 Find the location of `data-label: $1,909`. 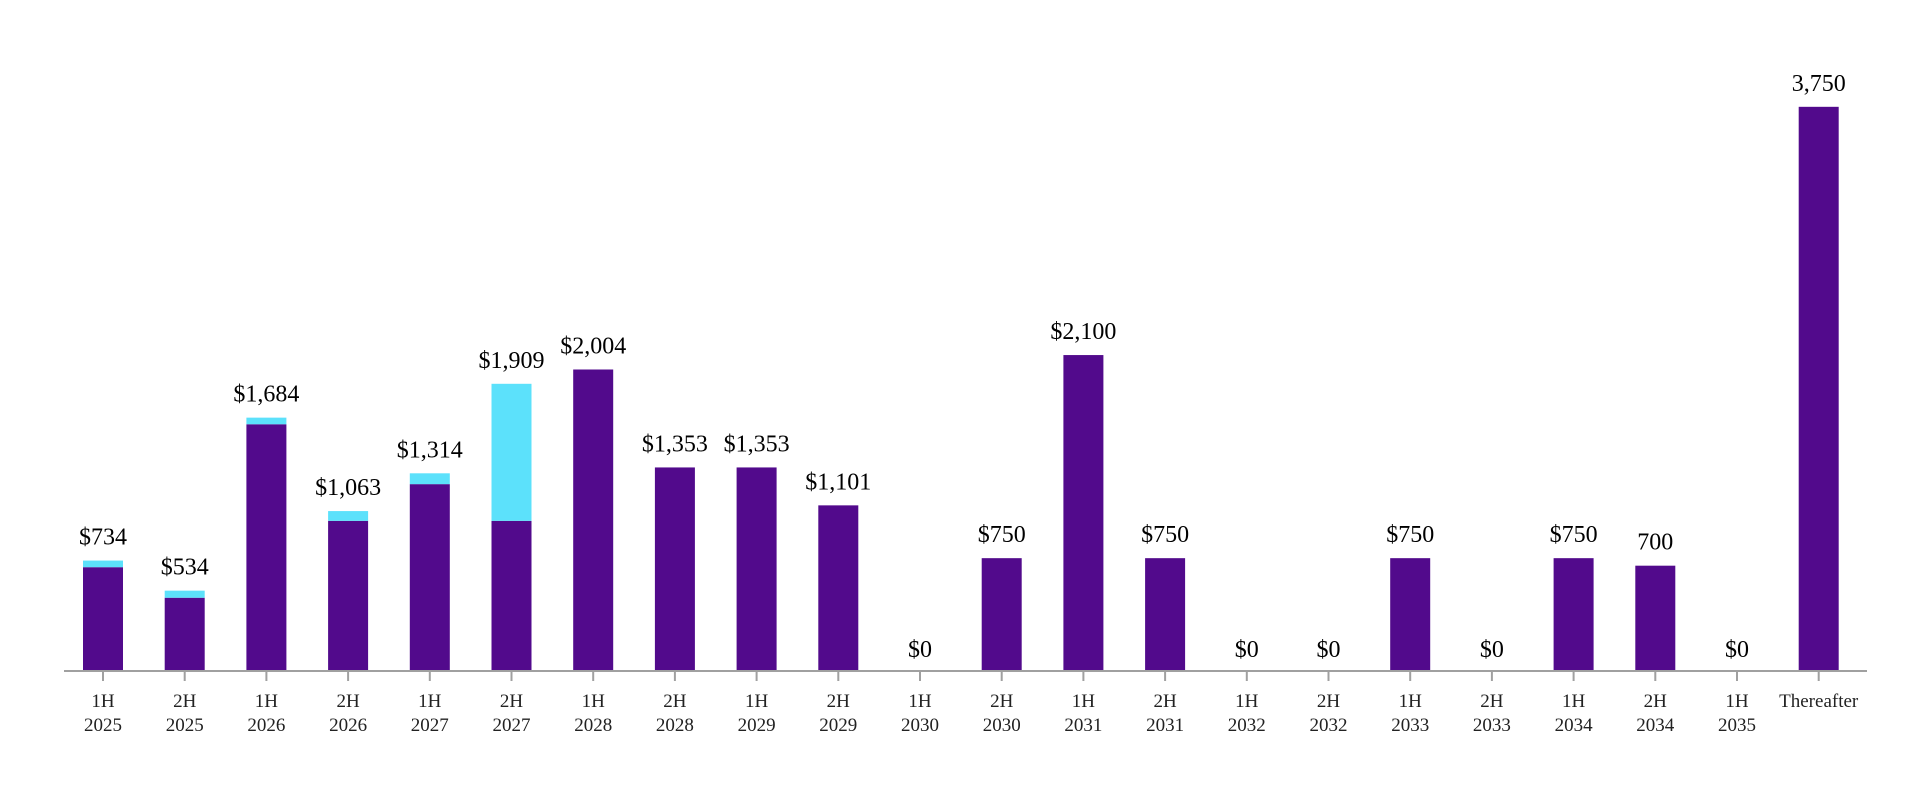

data-label: $1,909 is located at coordinates (512, 361).